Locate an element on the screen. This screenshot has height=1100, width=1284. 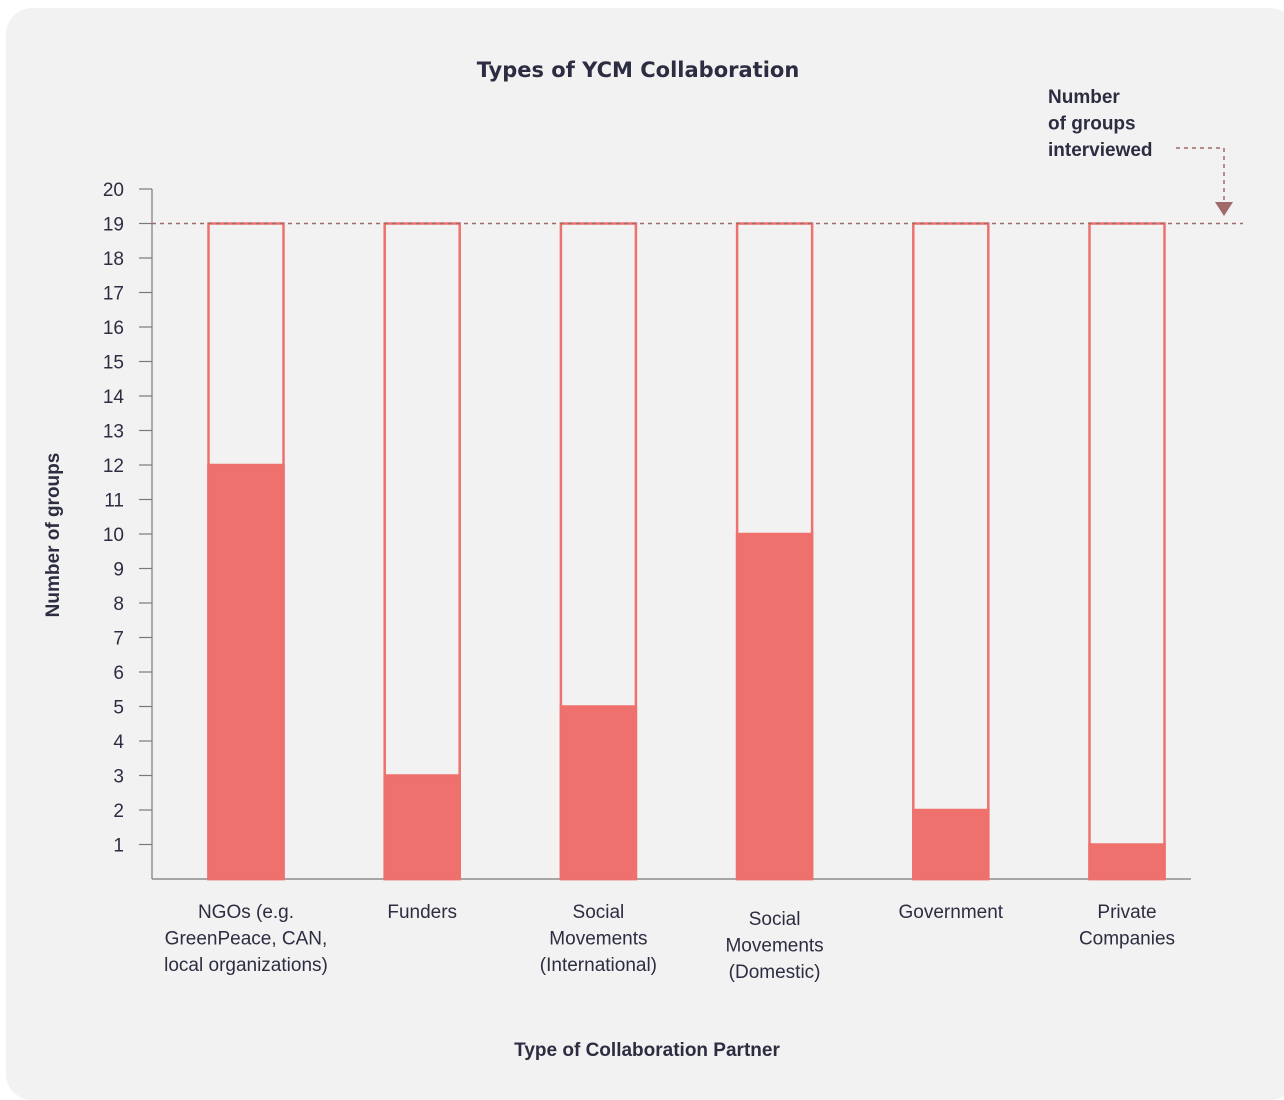
annotation-leader is located at coordinates (1200, 175).